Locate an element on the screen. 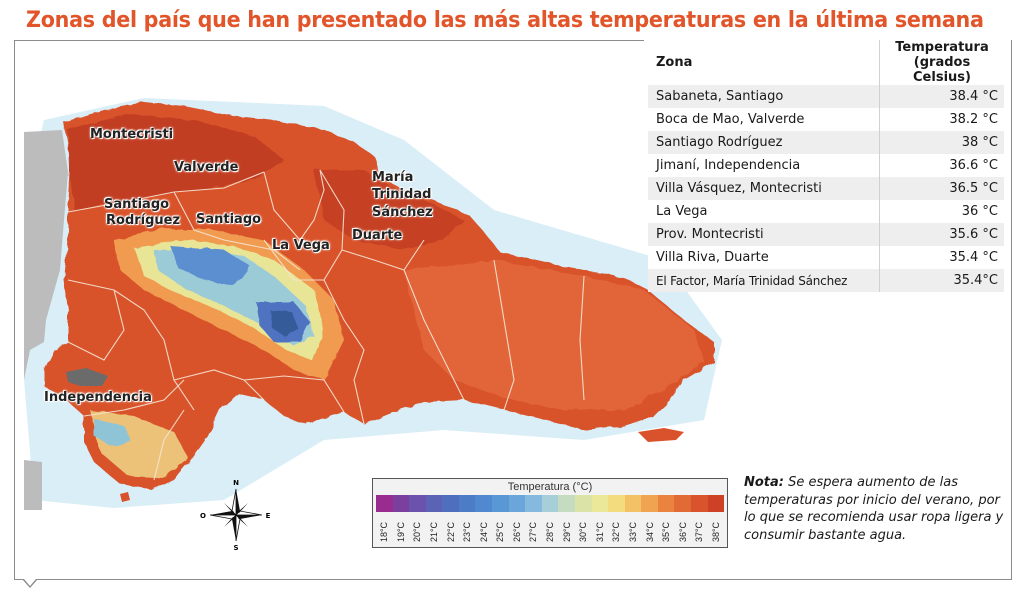  temp-cell: 36.6 °C is located at coordinates (941, 165).